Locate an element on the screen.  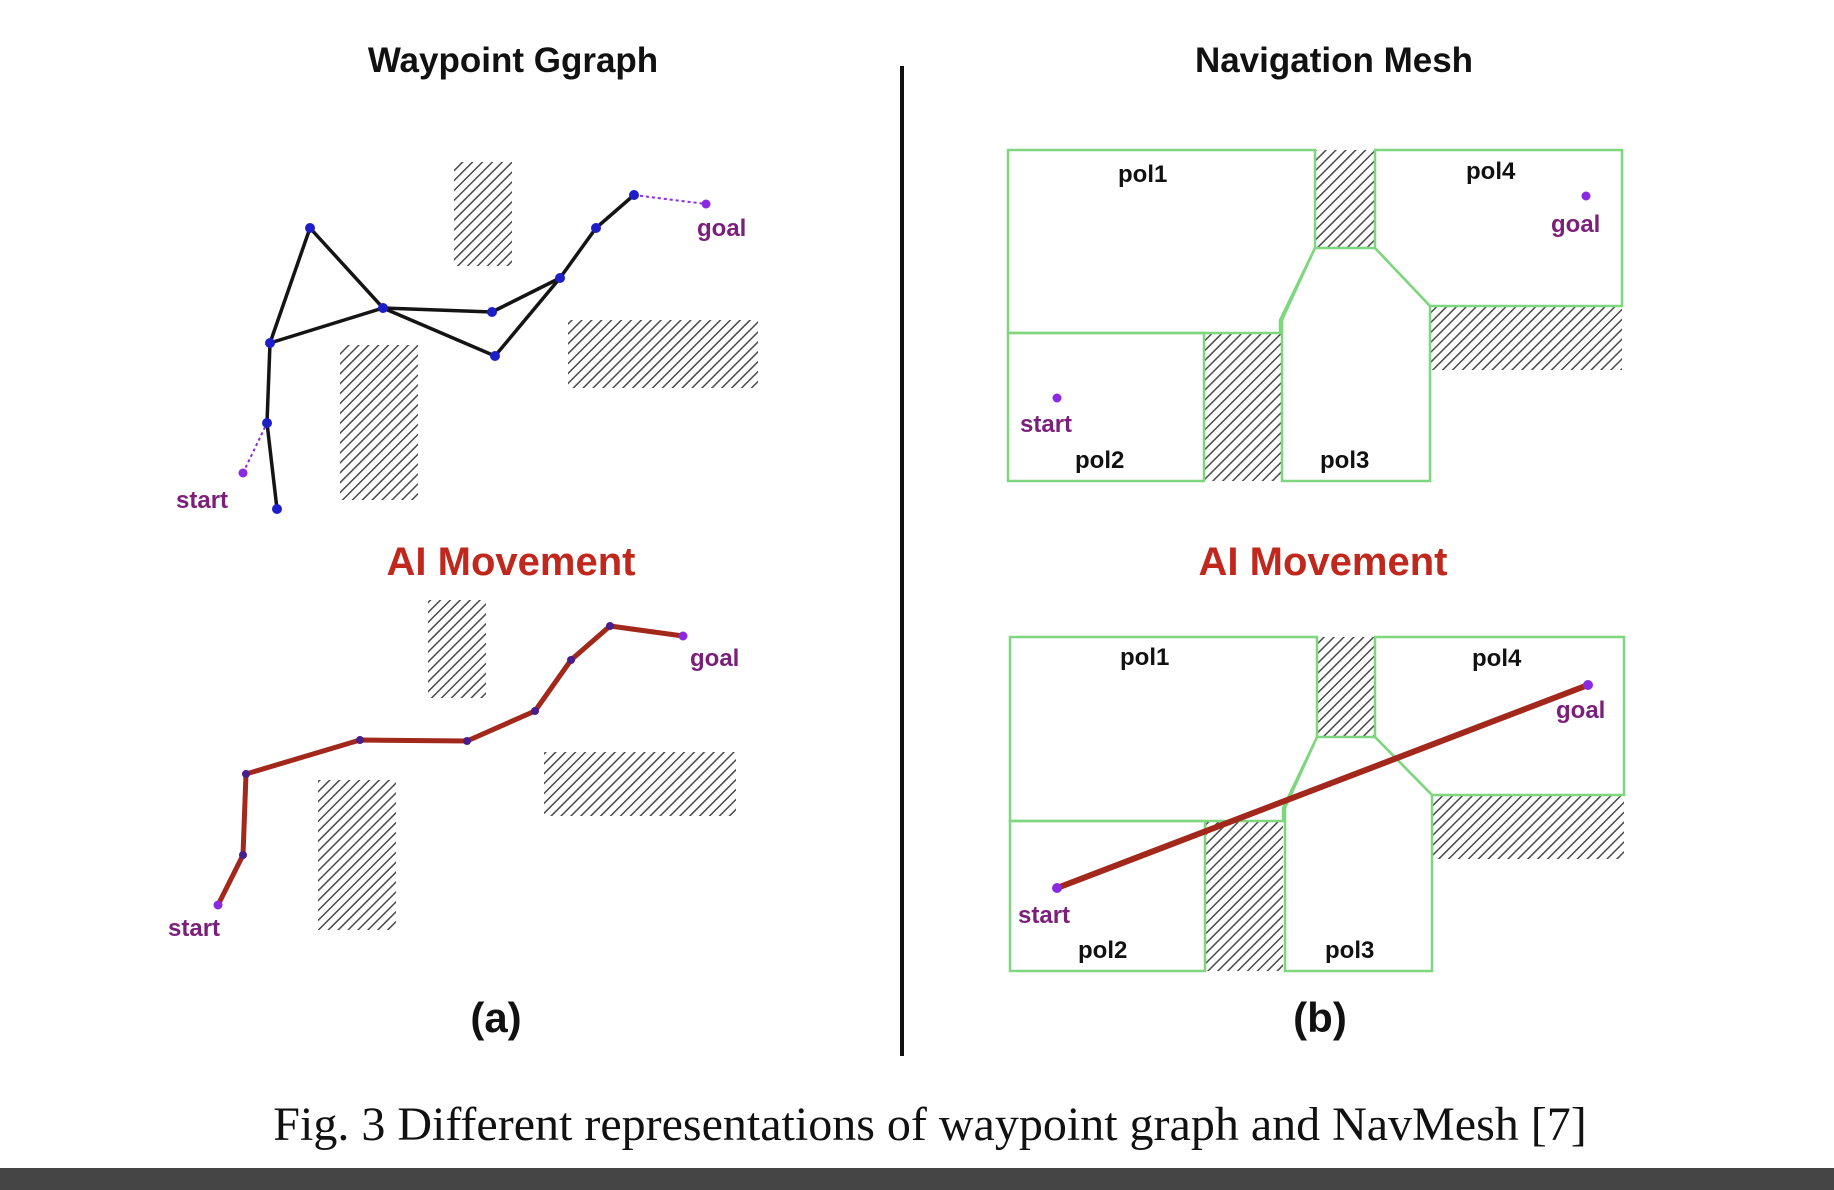
waypoint-nodes is located at coordinates (450, 352).